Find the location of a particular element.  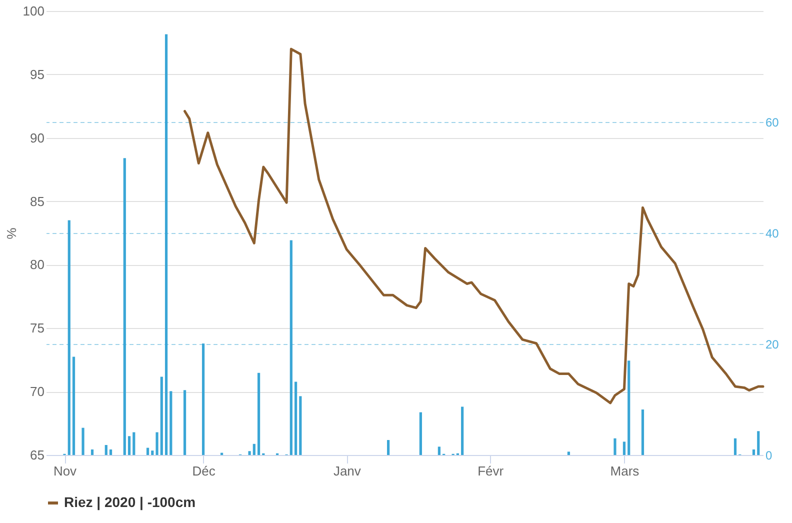

y-tick-label: 75 is located at coordinates (37, 328).